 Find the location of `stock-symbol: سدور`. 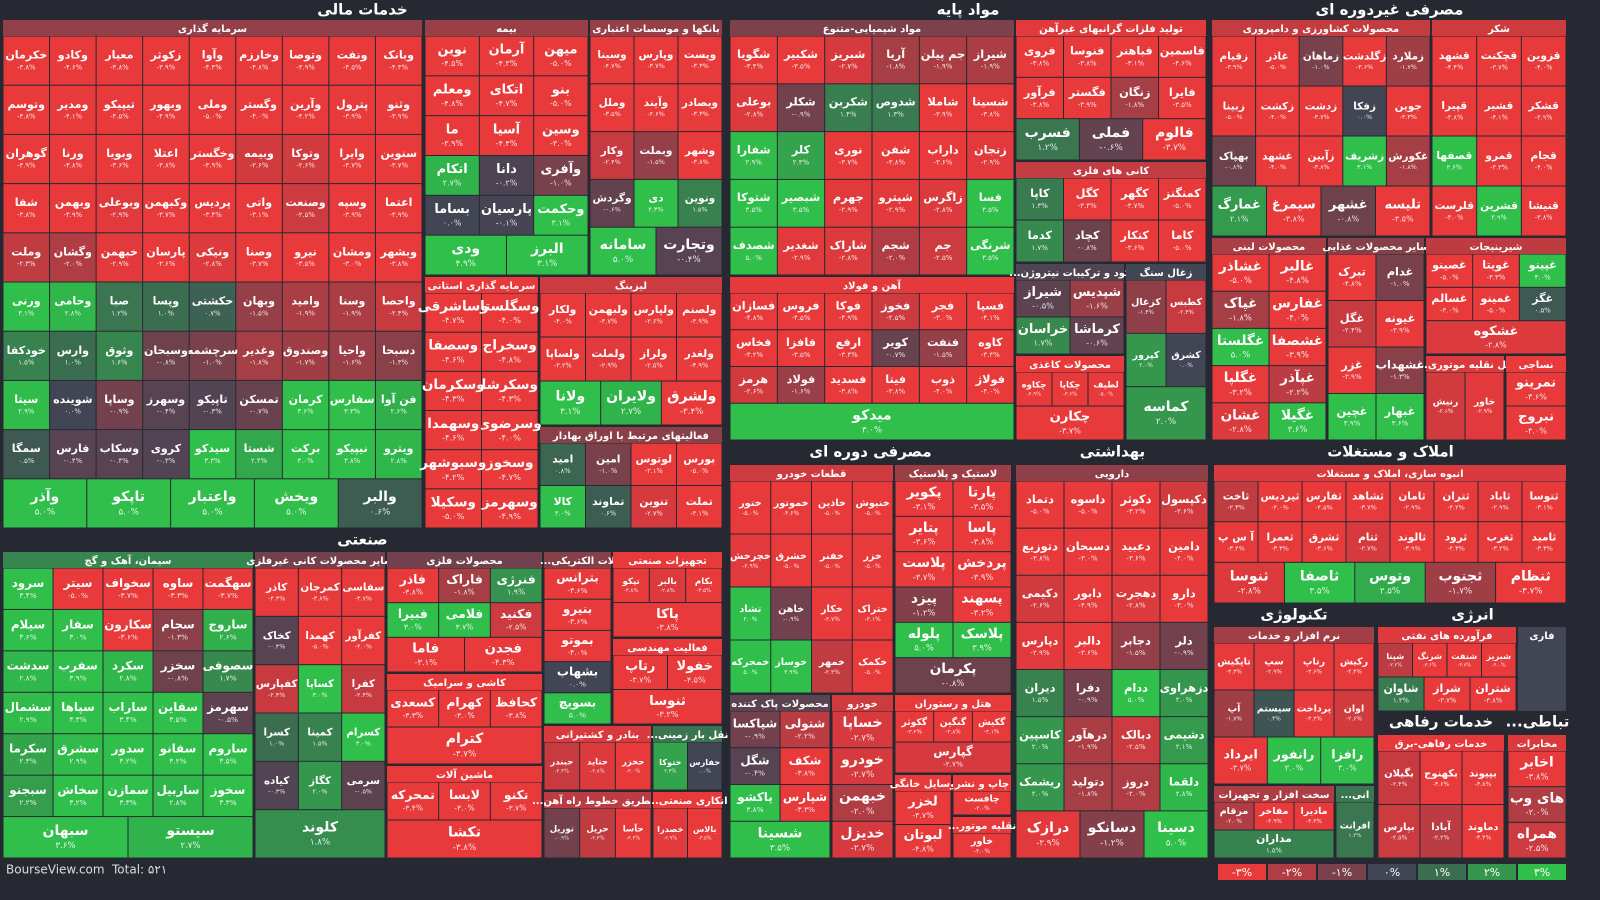

stock-symbol: سدور is located at coordinates (128, 749).